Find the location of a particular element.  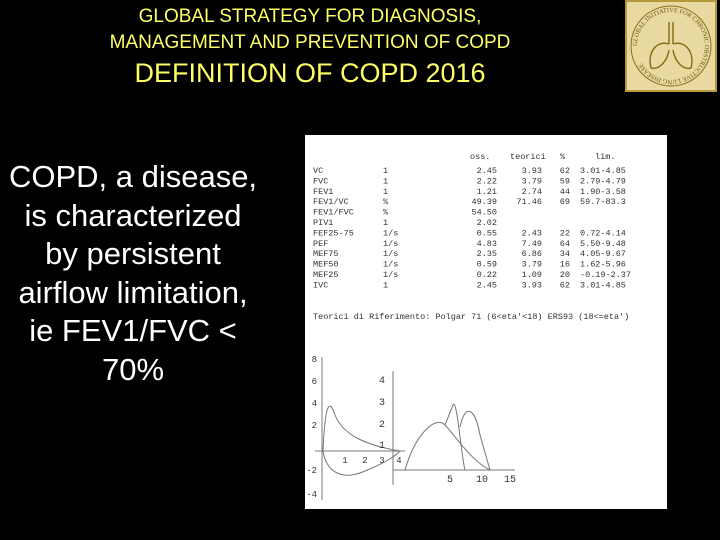

table-cell: 2.02 is located at coordinates (487, 223).